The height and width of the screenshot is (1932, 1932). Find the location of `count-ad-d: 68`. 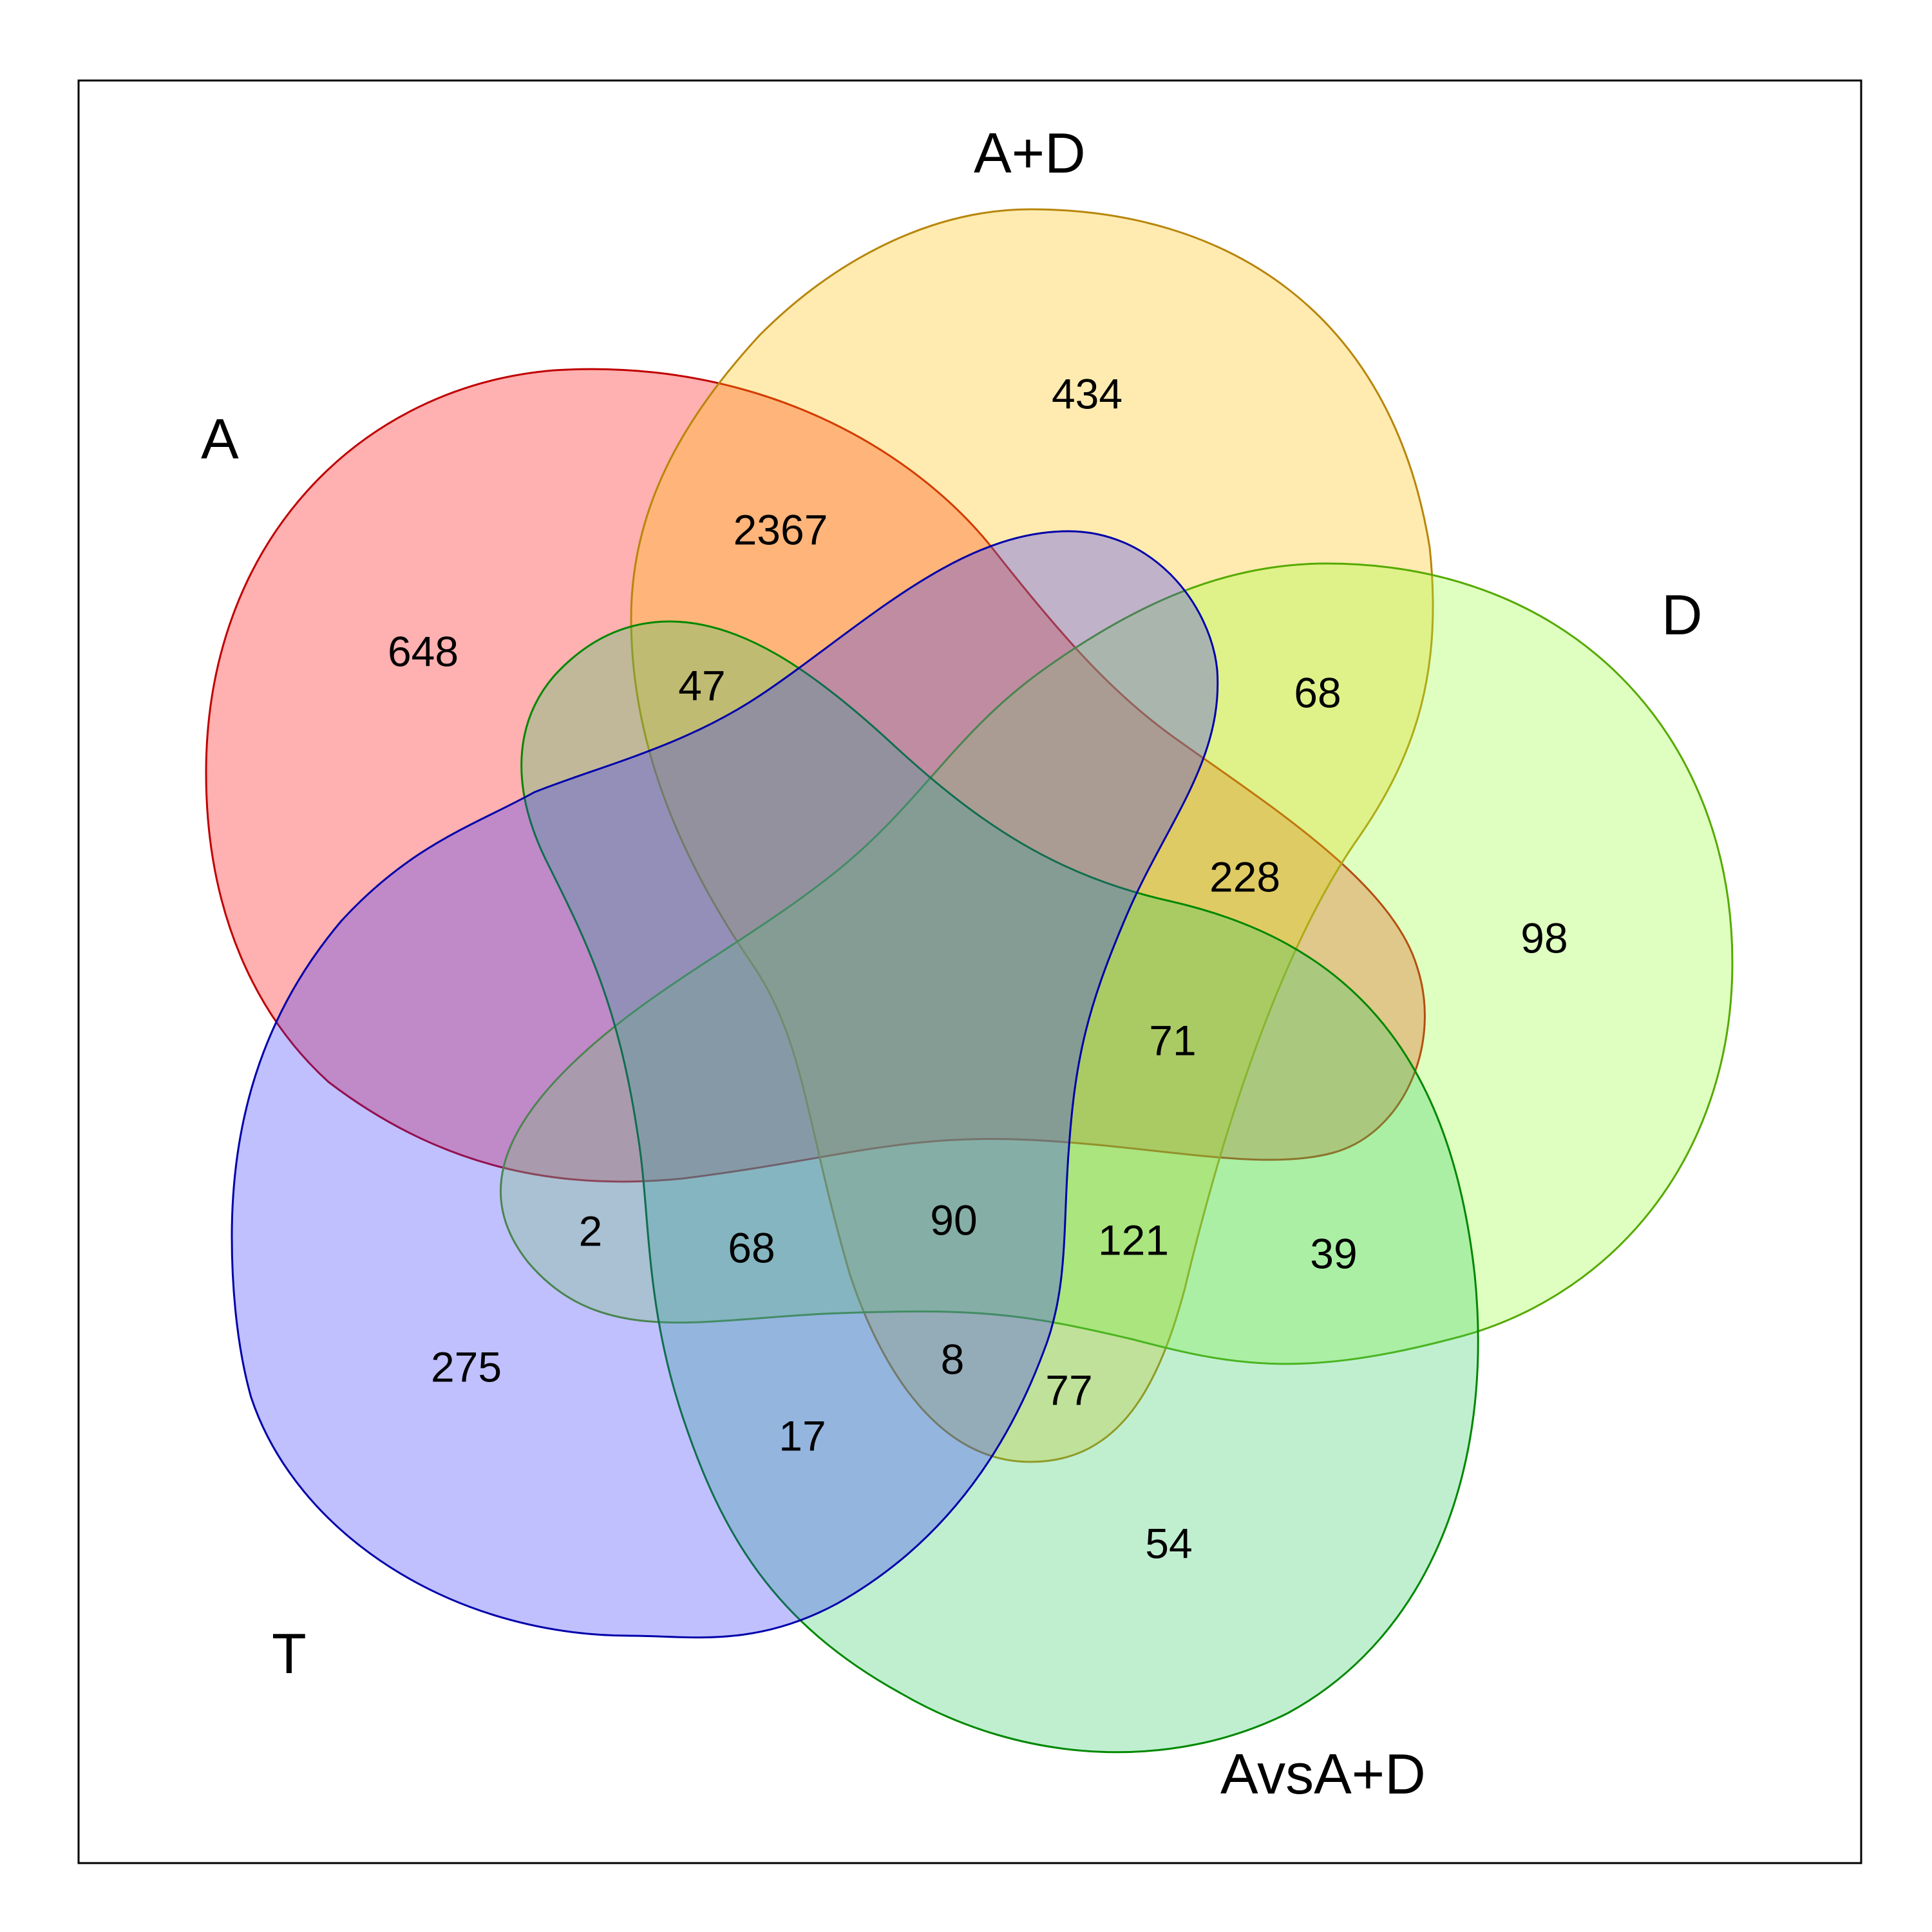

count-ad-d: 68 is located at coordinates (1318, 692).